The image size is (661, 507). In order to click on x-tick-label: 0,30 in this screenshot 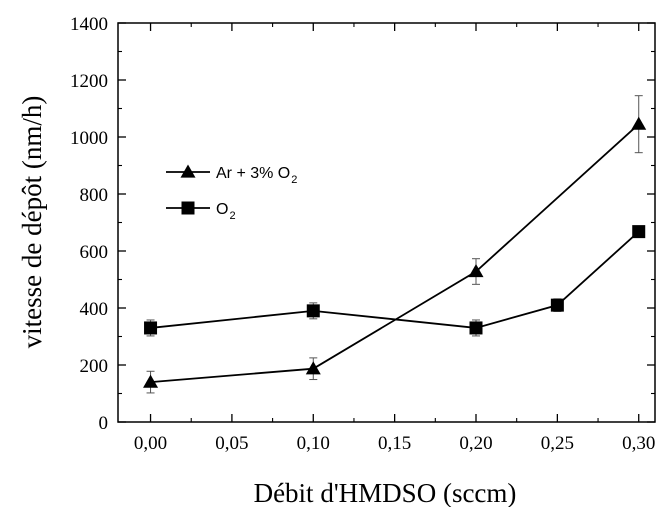, I will do `click(638, 443)`.